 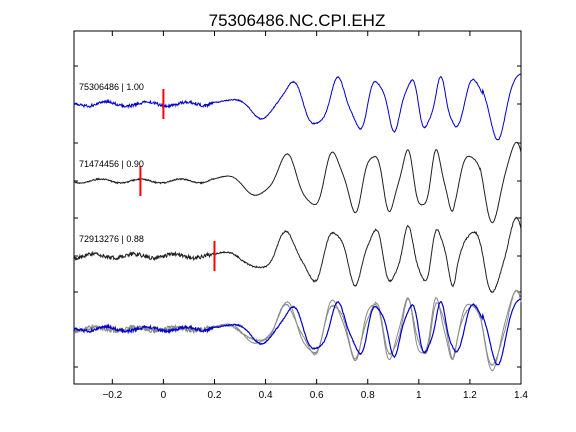 I want to click on chart-title: 75306486.NC.CPI.EHZ, so click(x=297, y=20).